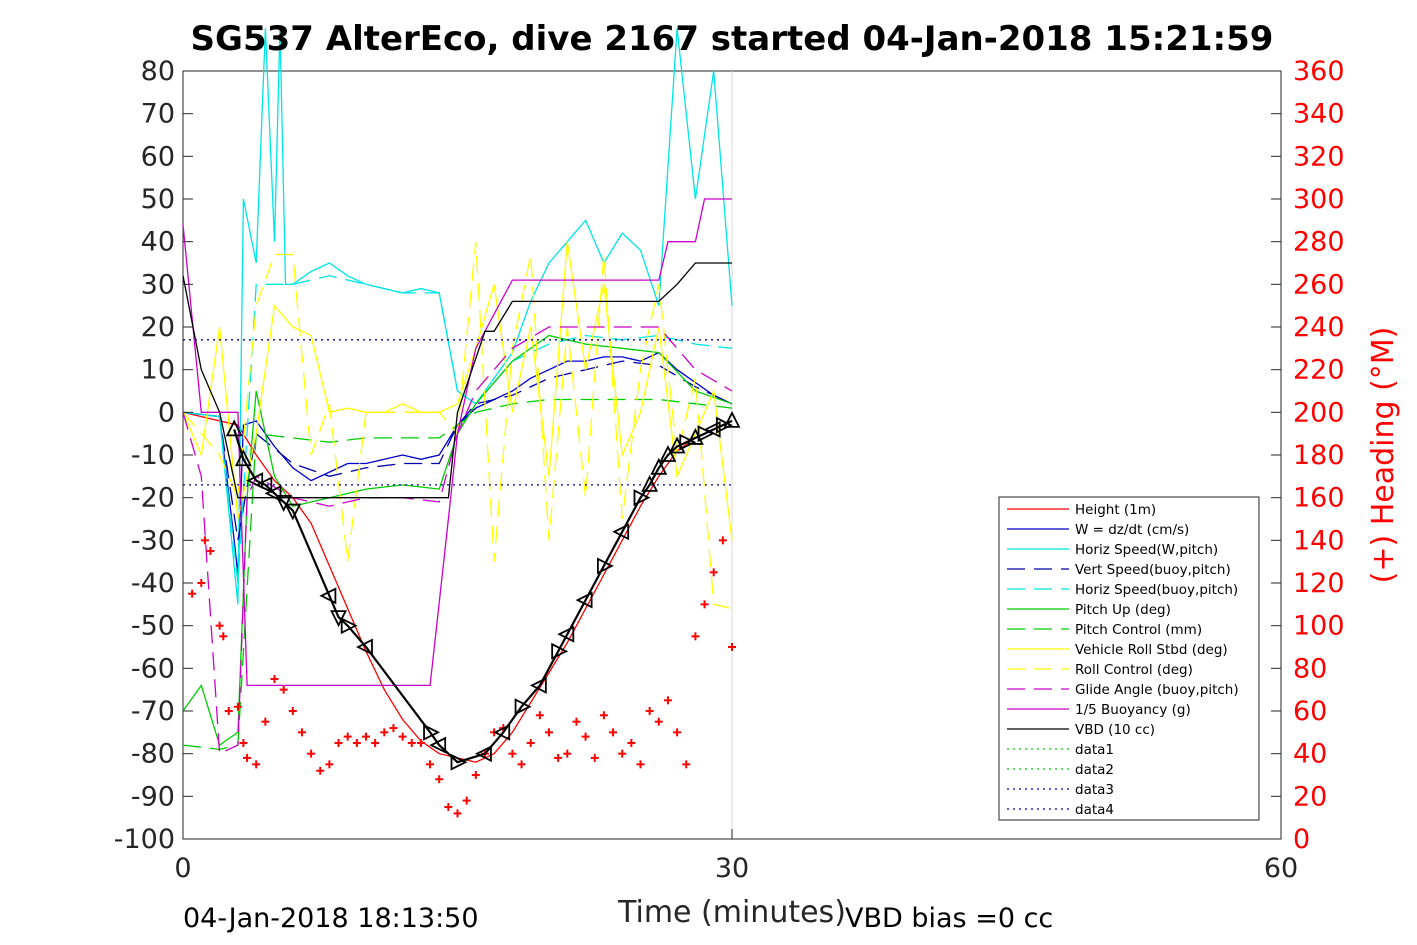 This screenshot has height=945, width=1417. I want to click on right-tick-label: 0, so click(1301, 839).